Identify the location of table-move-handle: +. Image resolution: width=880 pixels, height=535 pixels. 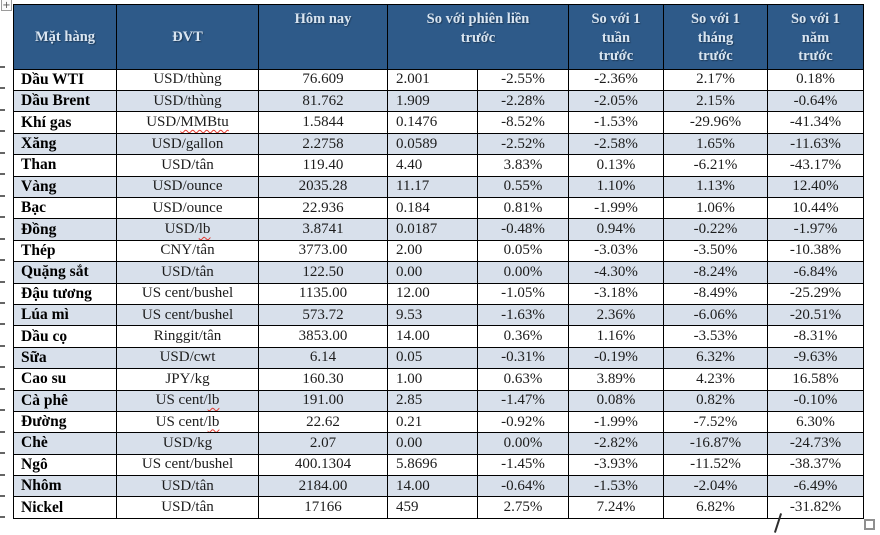
(6, 5).